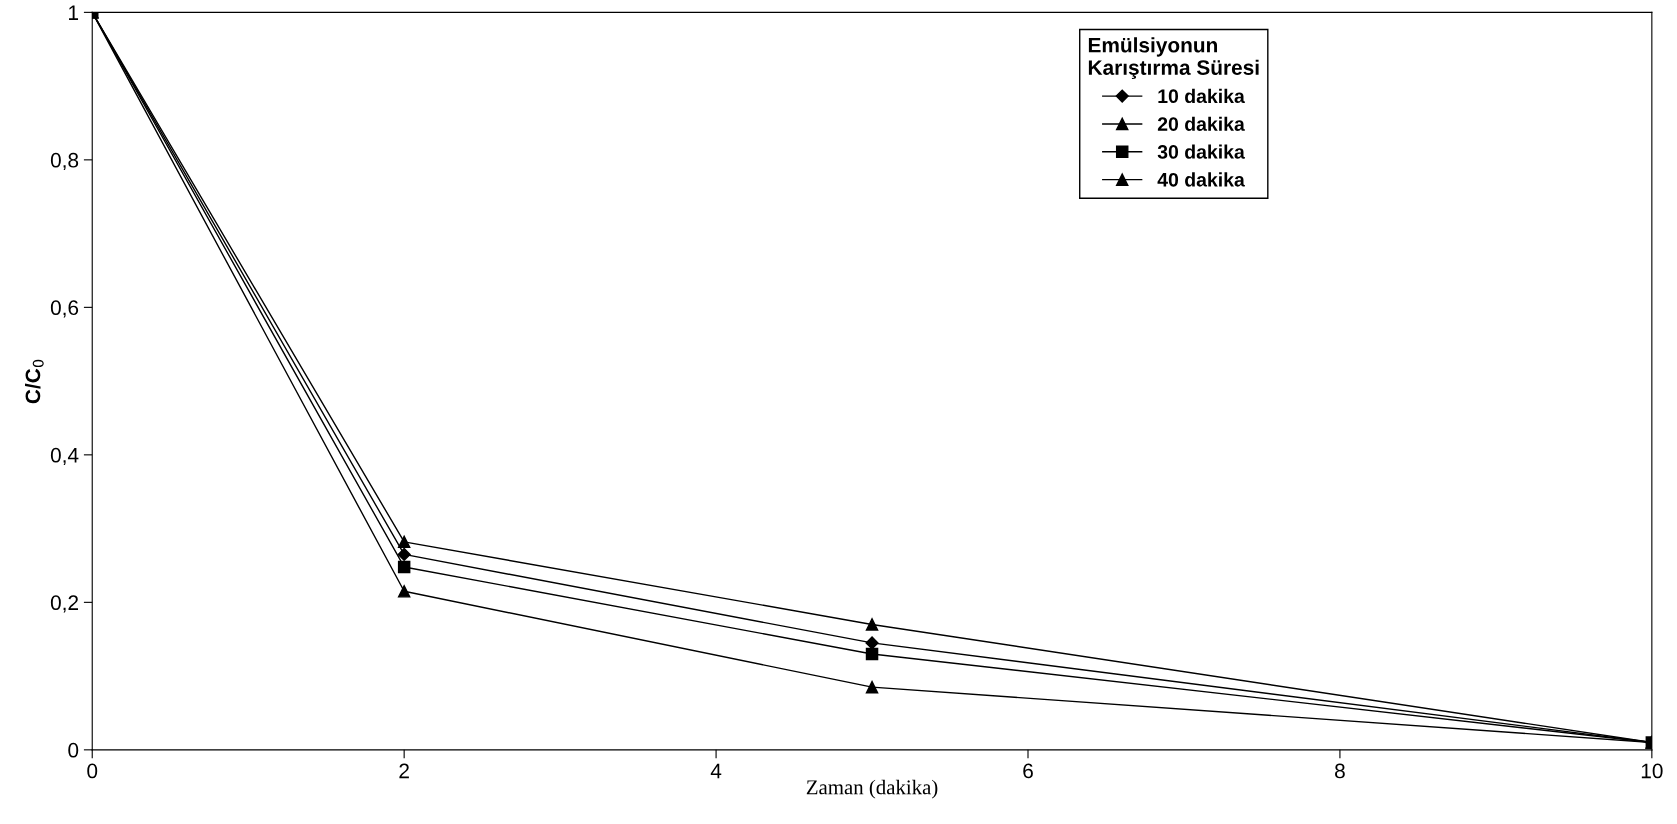 Image resolution: width=1677 pixels, height=824 pixels. Describe the element at coordinates (64, 604) in the screenshot. I see `y-tick-label: 0,2` at that location.